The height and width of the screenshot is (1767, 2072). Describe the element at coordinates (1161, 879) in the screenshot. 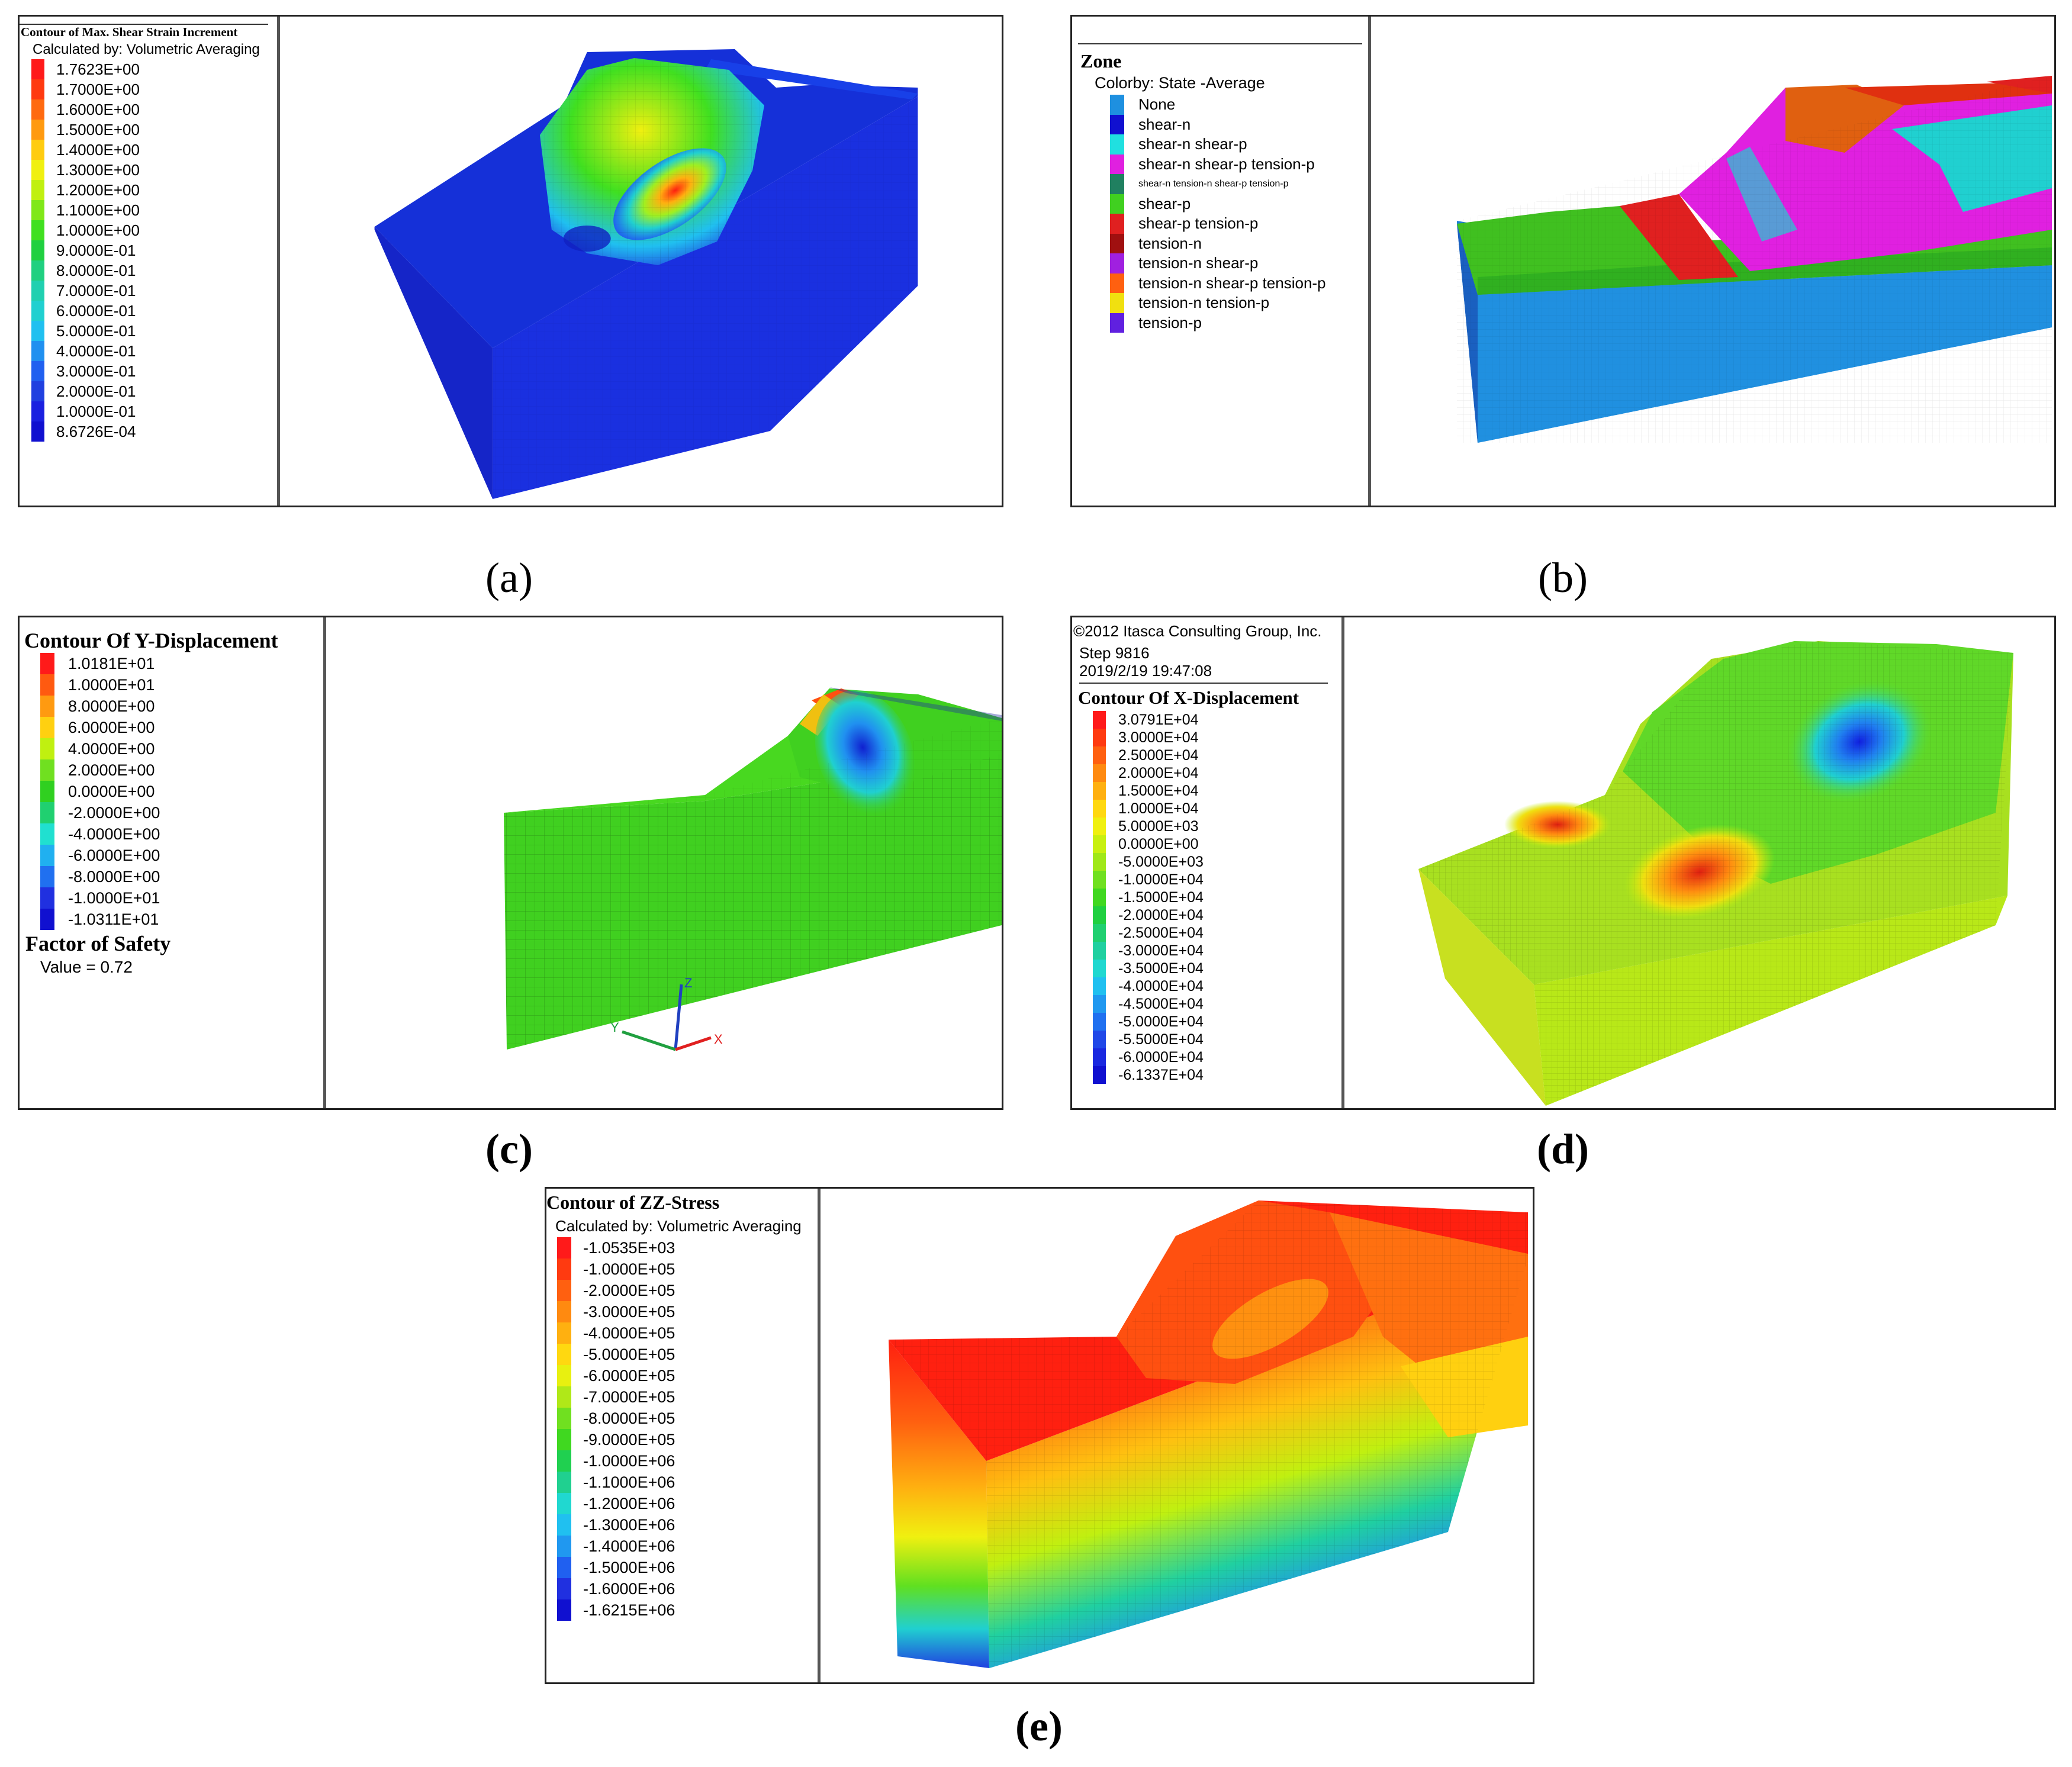

I see `legend-label: -1.0000E+04` at that location.